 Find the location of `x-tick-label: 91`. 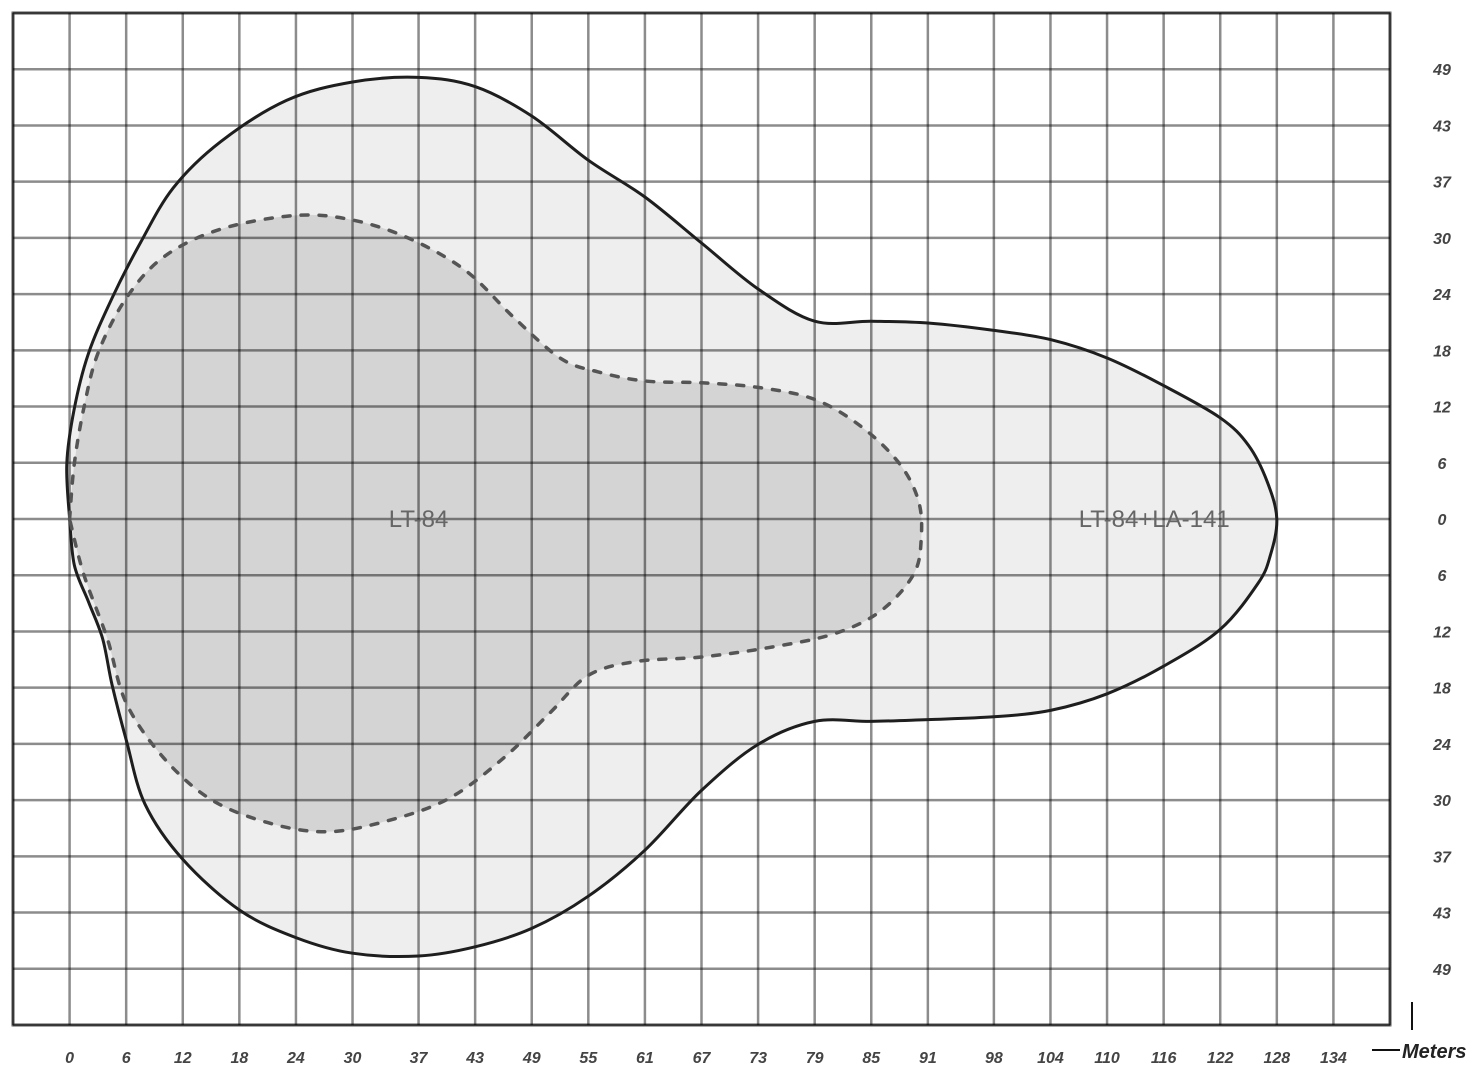

x-tick-label: 91 is located at coordinates (928, 1058).